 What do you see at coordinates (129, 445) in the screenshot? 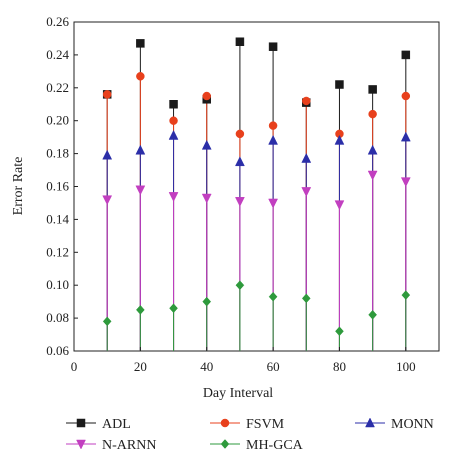
I see `legend-label: N-ARNN` at bounding box center [129, 445].